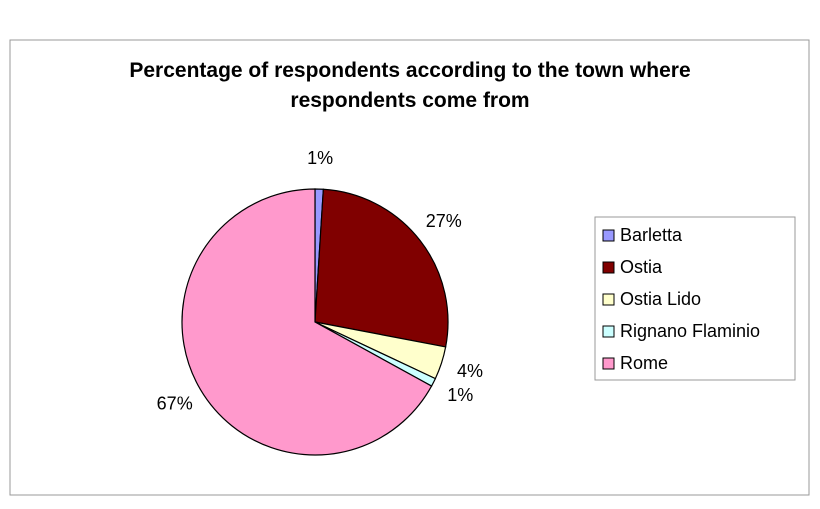 This screenshot has width=820, height=509. Describe the element at coordinates (660, 299) in the screenshot. I see `legend-label: Ostia Lido` at that location.